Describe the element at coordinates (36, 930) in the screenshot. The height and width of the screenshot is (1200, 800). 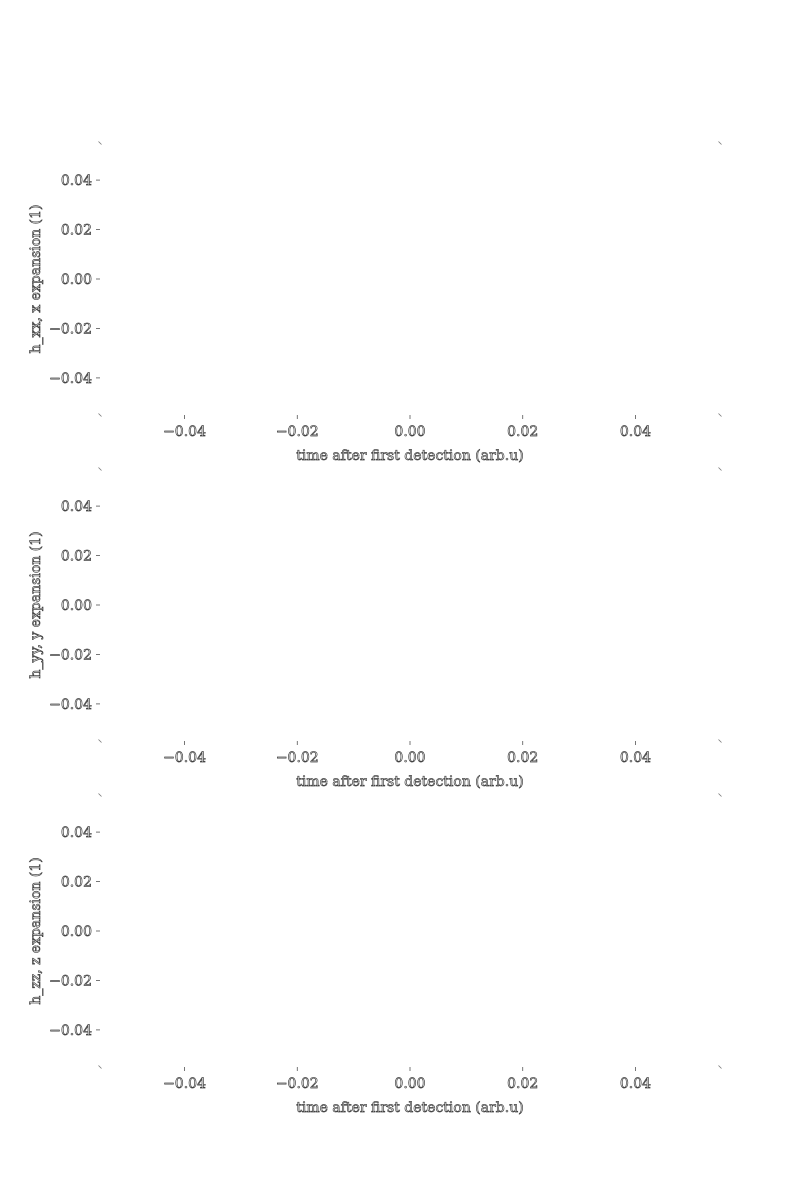
I see `y-axis-label: h_zz, z expansion (1)` at that location.